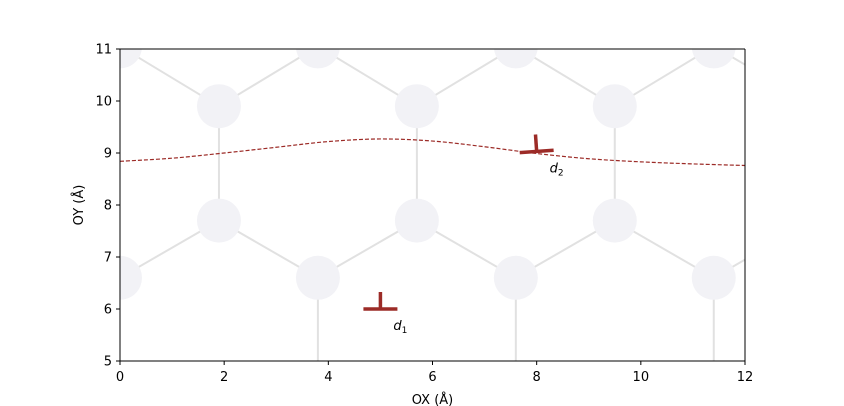 This screenshot has height=406, width=844. What do you see at coordinates (400, 327) in the screenshot?
I see `dislocation-d1-label: d1` at bounding box center [400, 327].